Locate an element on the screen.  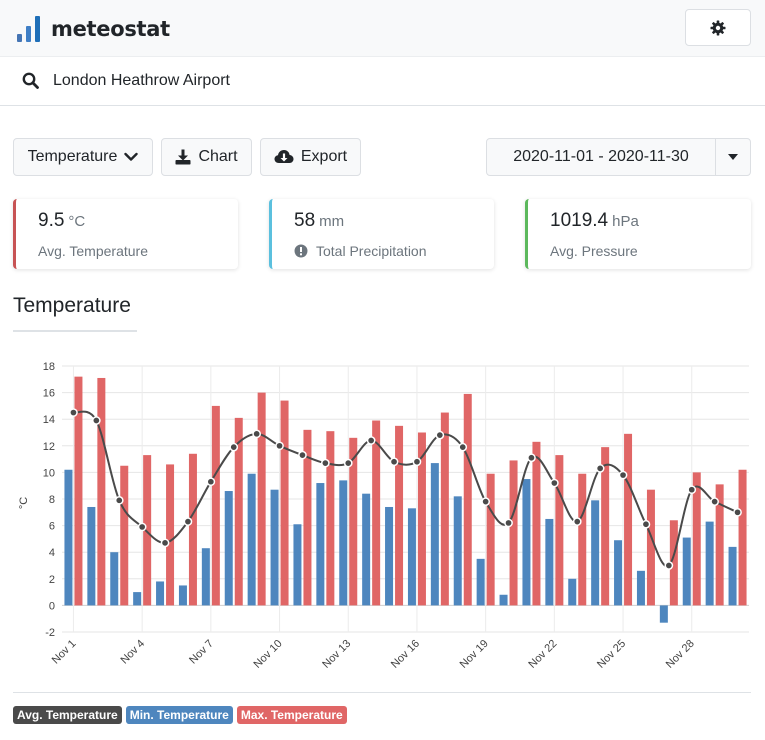
brand-logo: meteostat is located at coordinates (93, 28).